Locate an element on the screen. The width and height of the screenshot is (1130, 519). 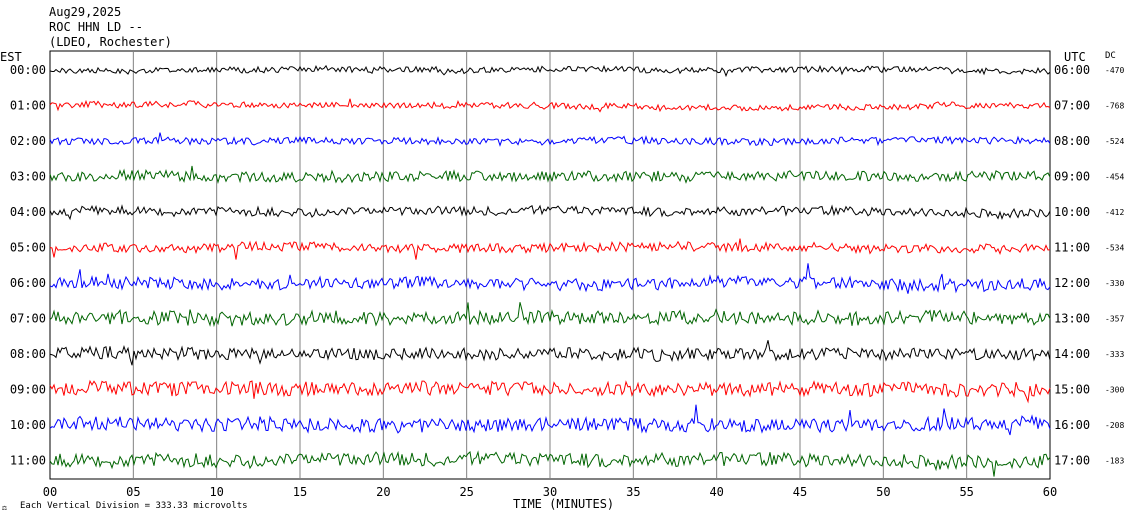
dc-offset-label: -300 is located at coordinates (1114, 390).